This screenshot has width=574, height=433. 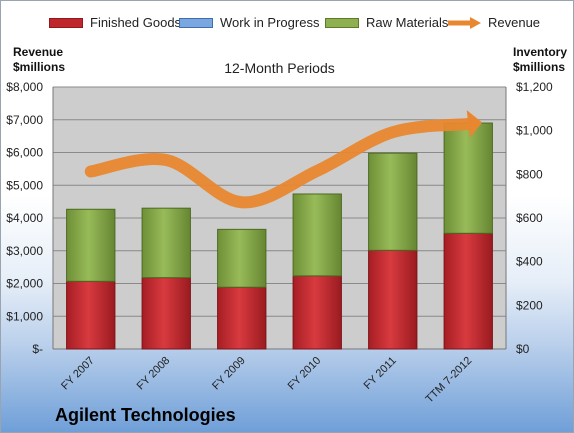 I want to click on right-tick-label: $1,200, so click(x=534, y=87).